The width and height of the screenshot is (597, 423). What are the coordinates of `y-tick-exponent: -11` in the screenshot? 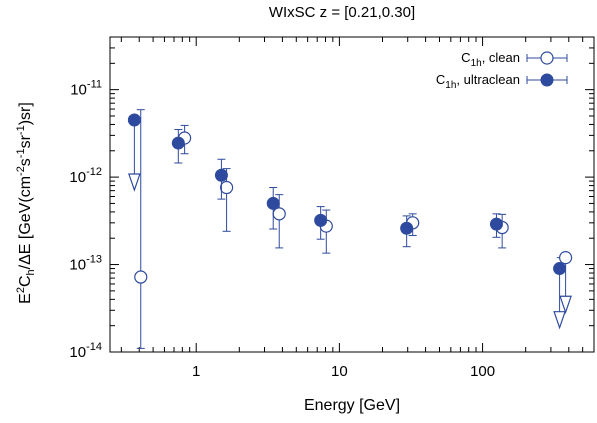 It's located at (94, 85).